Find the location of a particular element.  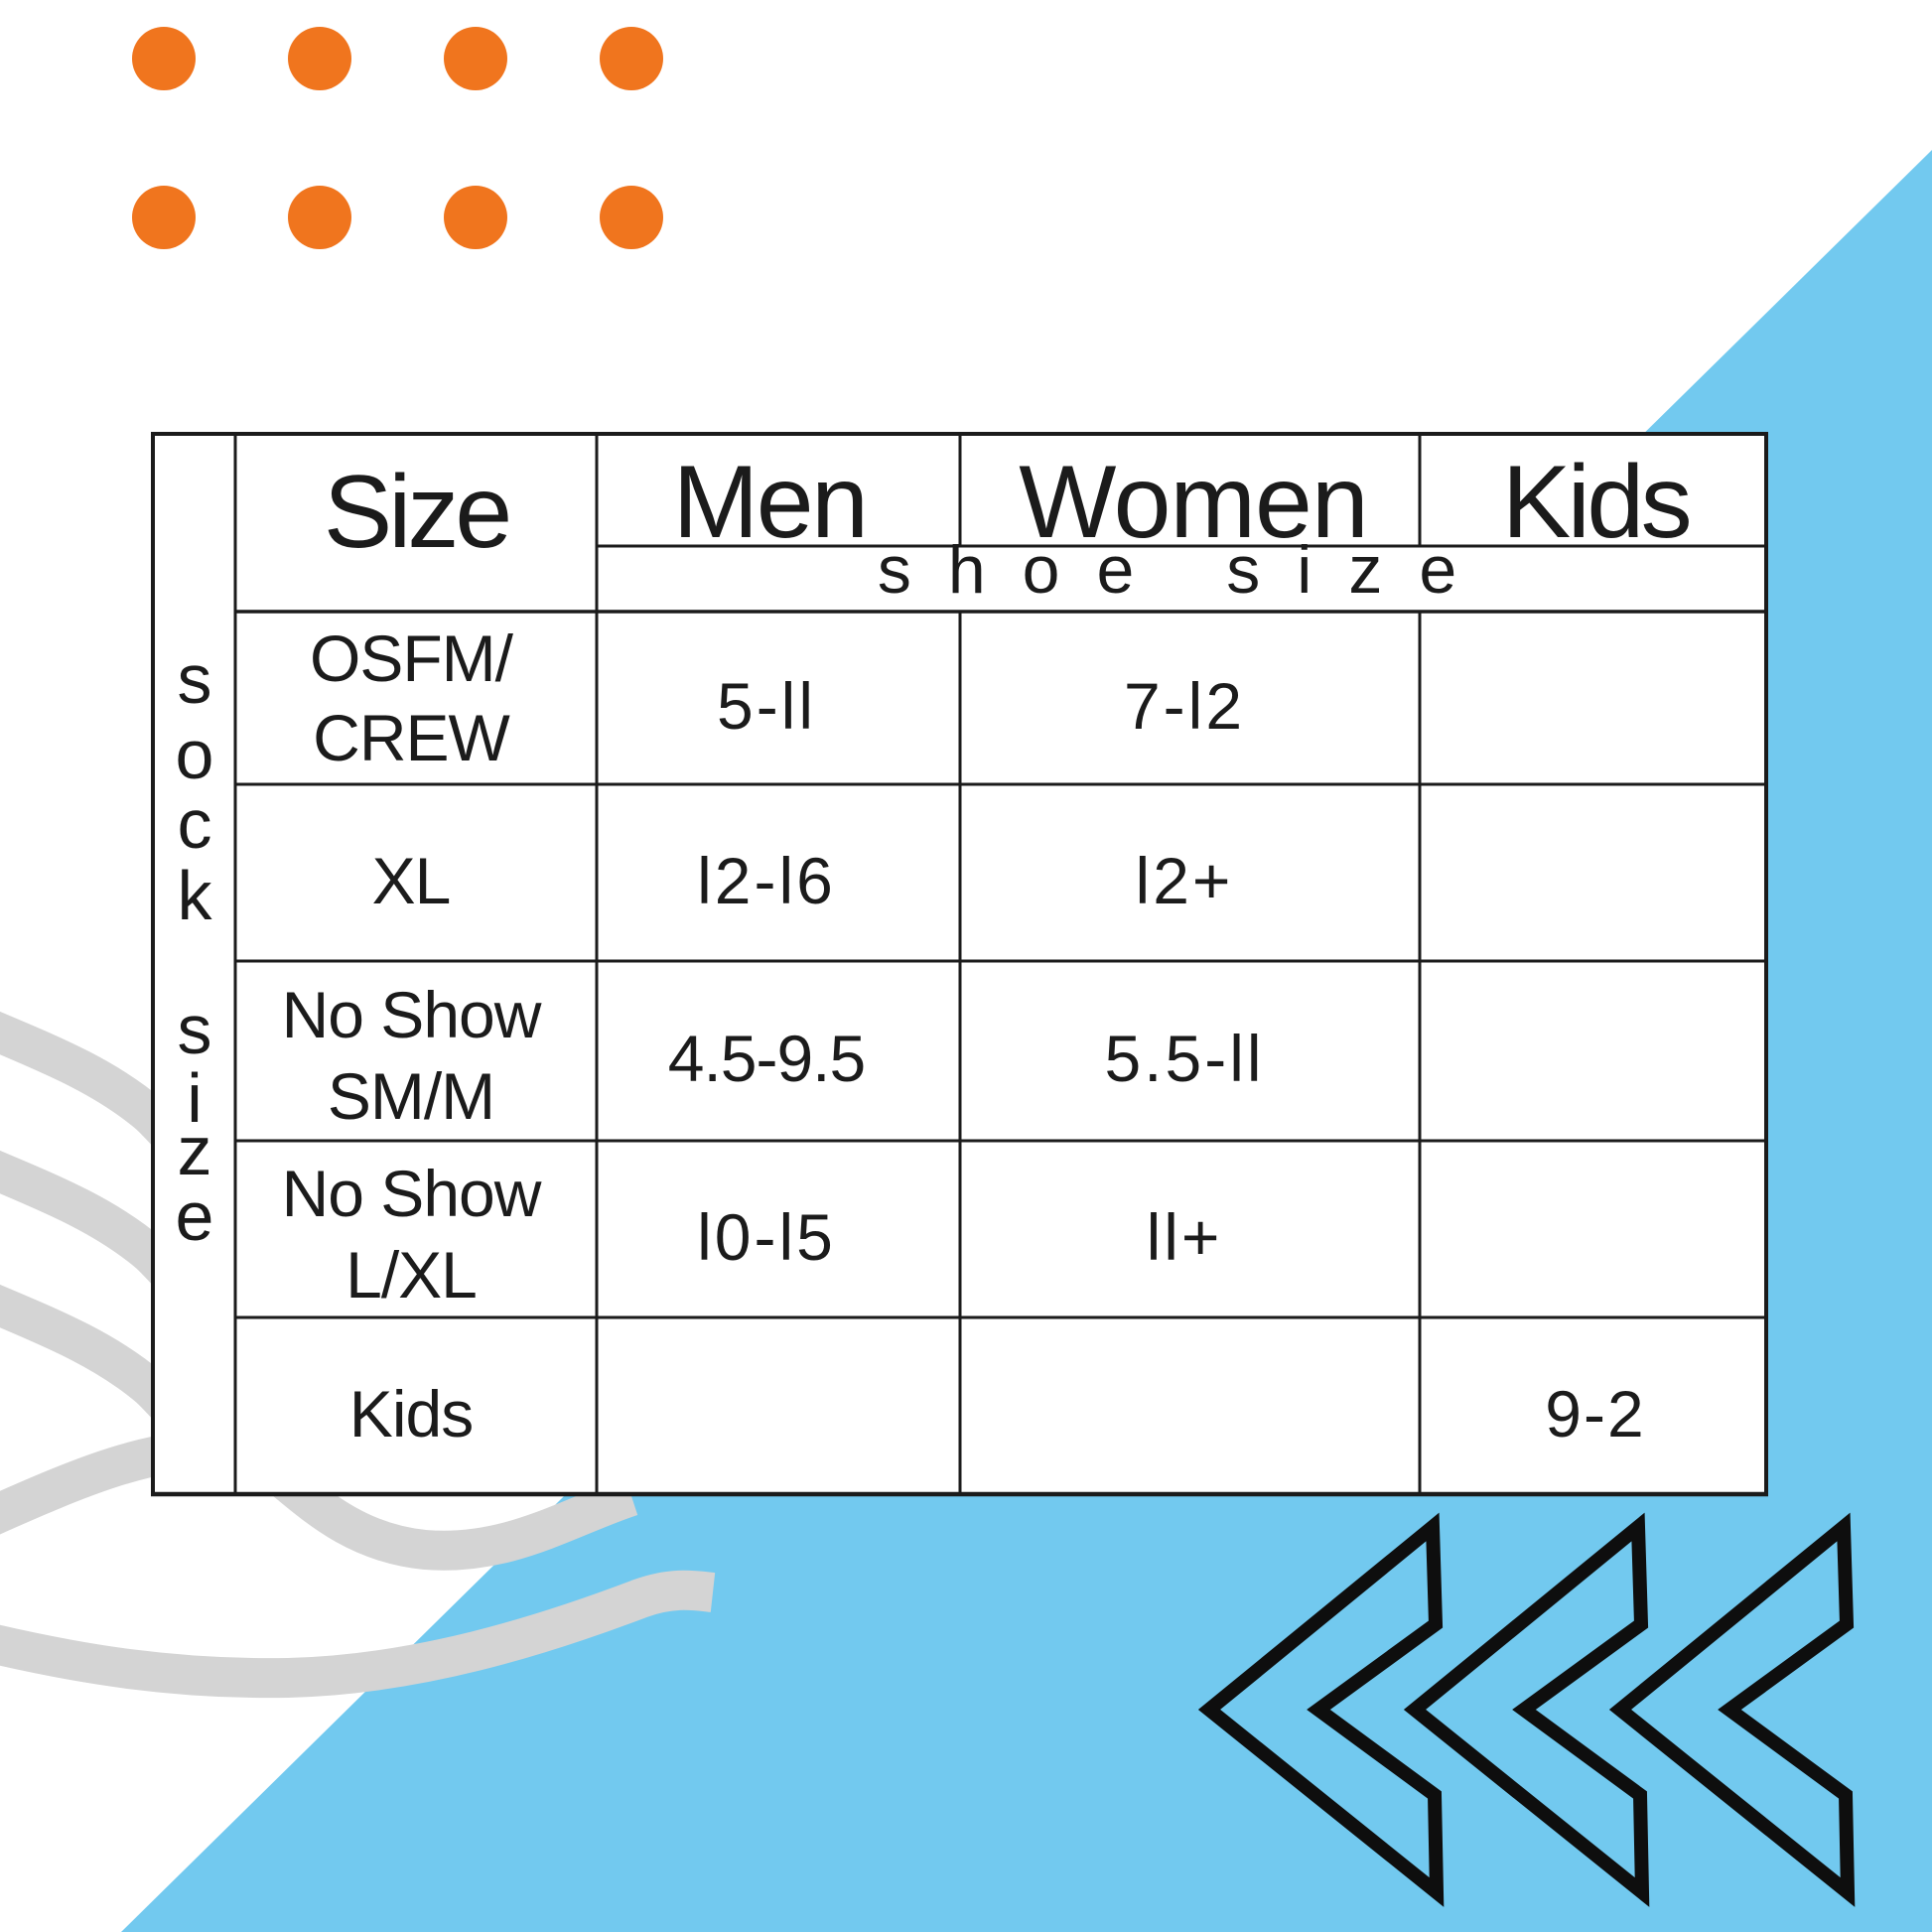

svg-text: o is located at coordinates (195, 755).